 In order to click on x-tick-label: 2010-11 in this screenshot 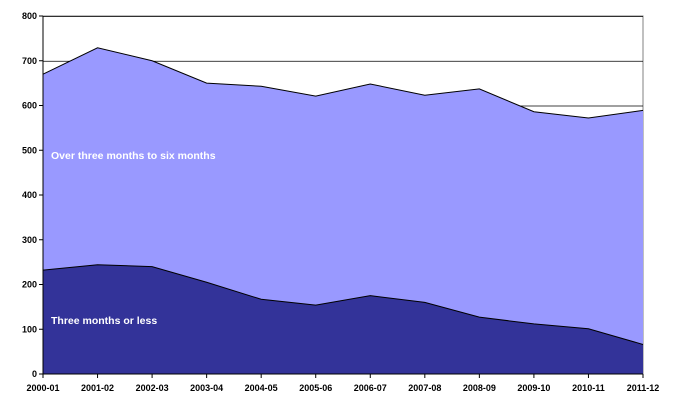, I will do `click(588, 388)`.